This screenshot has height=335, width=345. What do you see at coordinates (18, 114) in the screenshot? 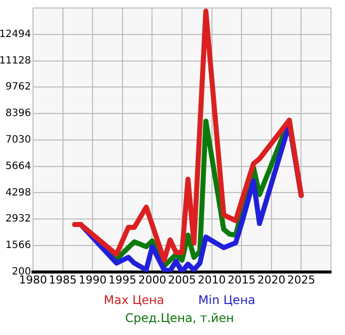
I see `y-tick-label: 8396` at bounding box center [18, 114].